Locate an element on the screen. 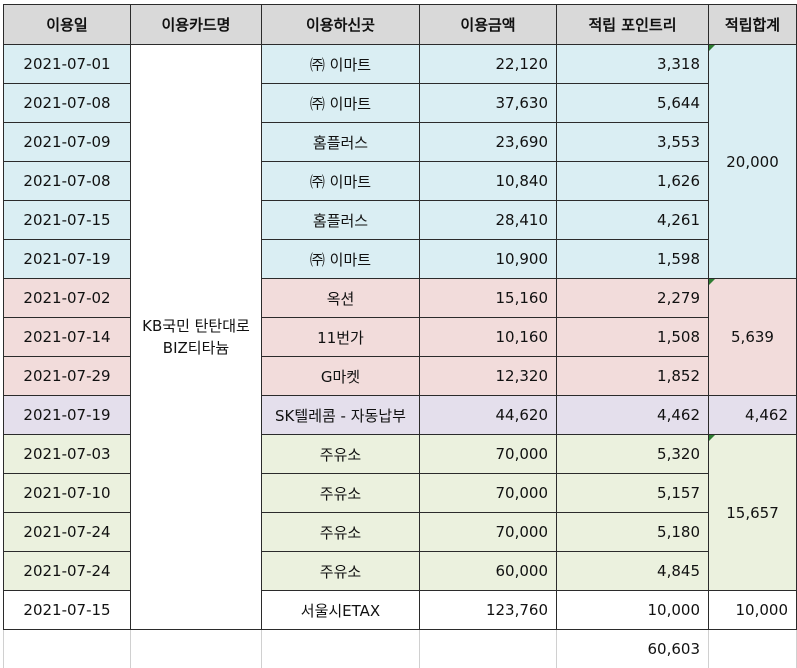 Image resolution: width=797 pixels, height=668 pixels. table-row: 2021-07-08 ㈜ 이마트 37,630 5,644 is located at coordinates (400, 103).